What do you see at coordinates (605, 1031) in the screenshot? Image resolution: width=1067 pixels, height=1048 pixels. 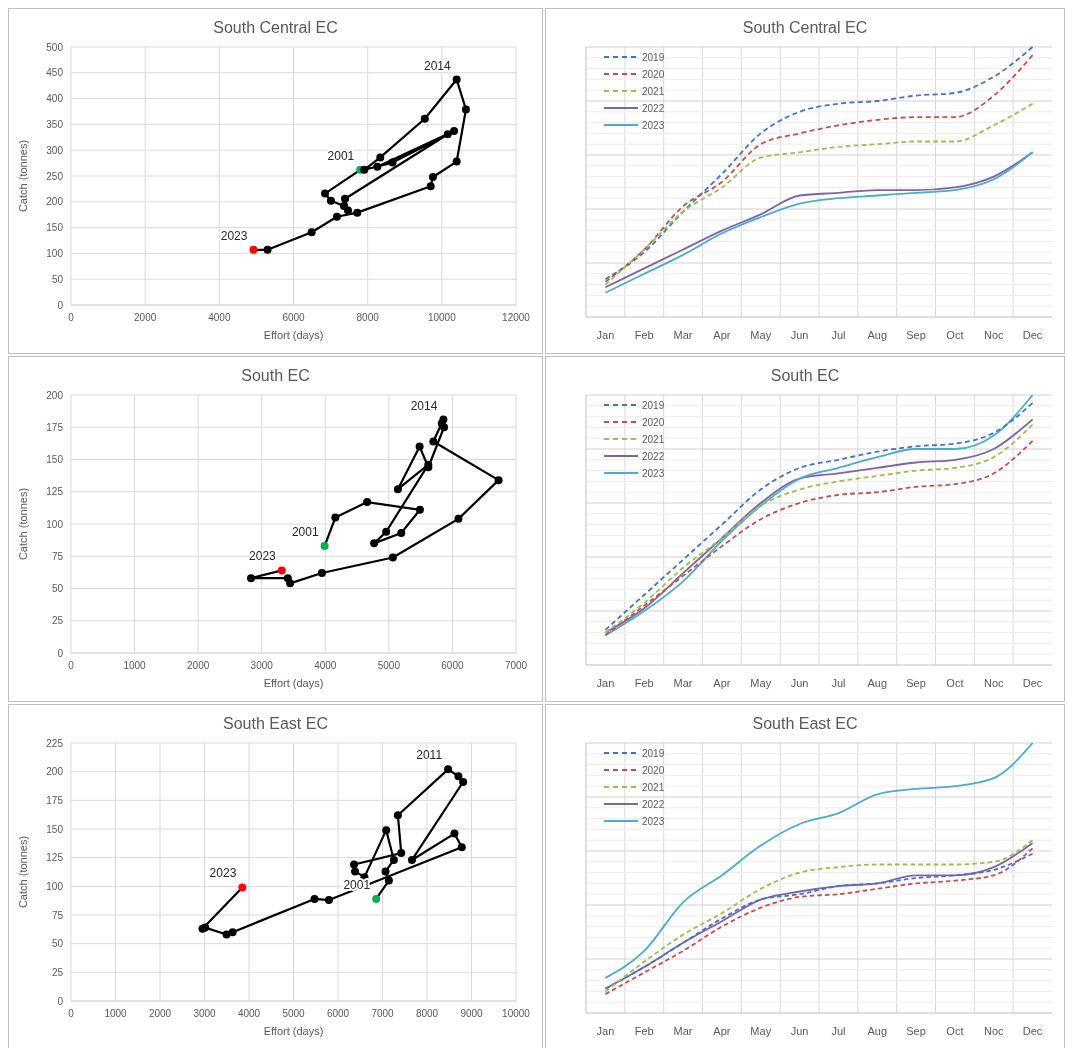 I see `x-tick-label: Jan` at bounding box center [605, 1031].